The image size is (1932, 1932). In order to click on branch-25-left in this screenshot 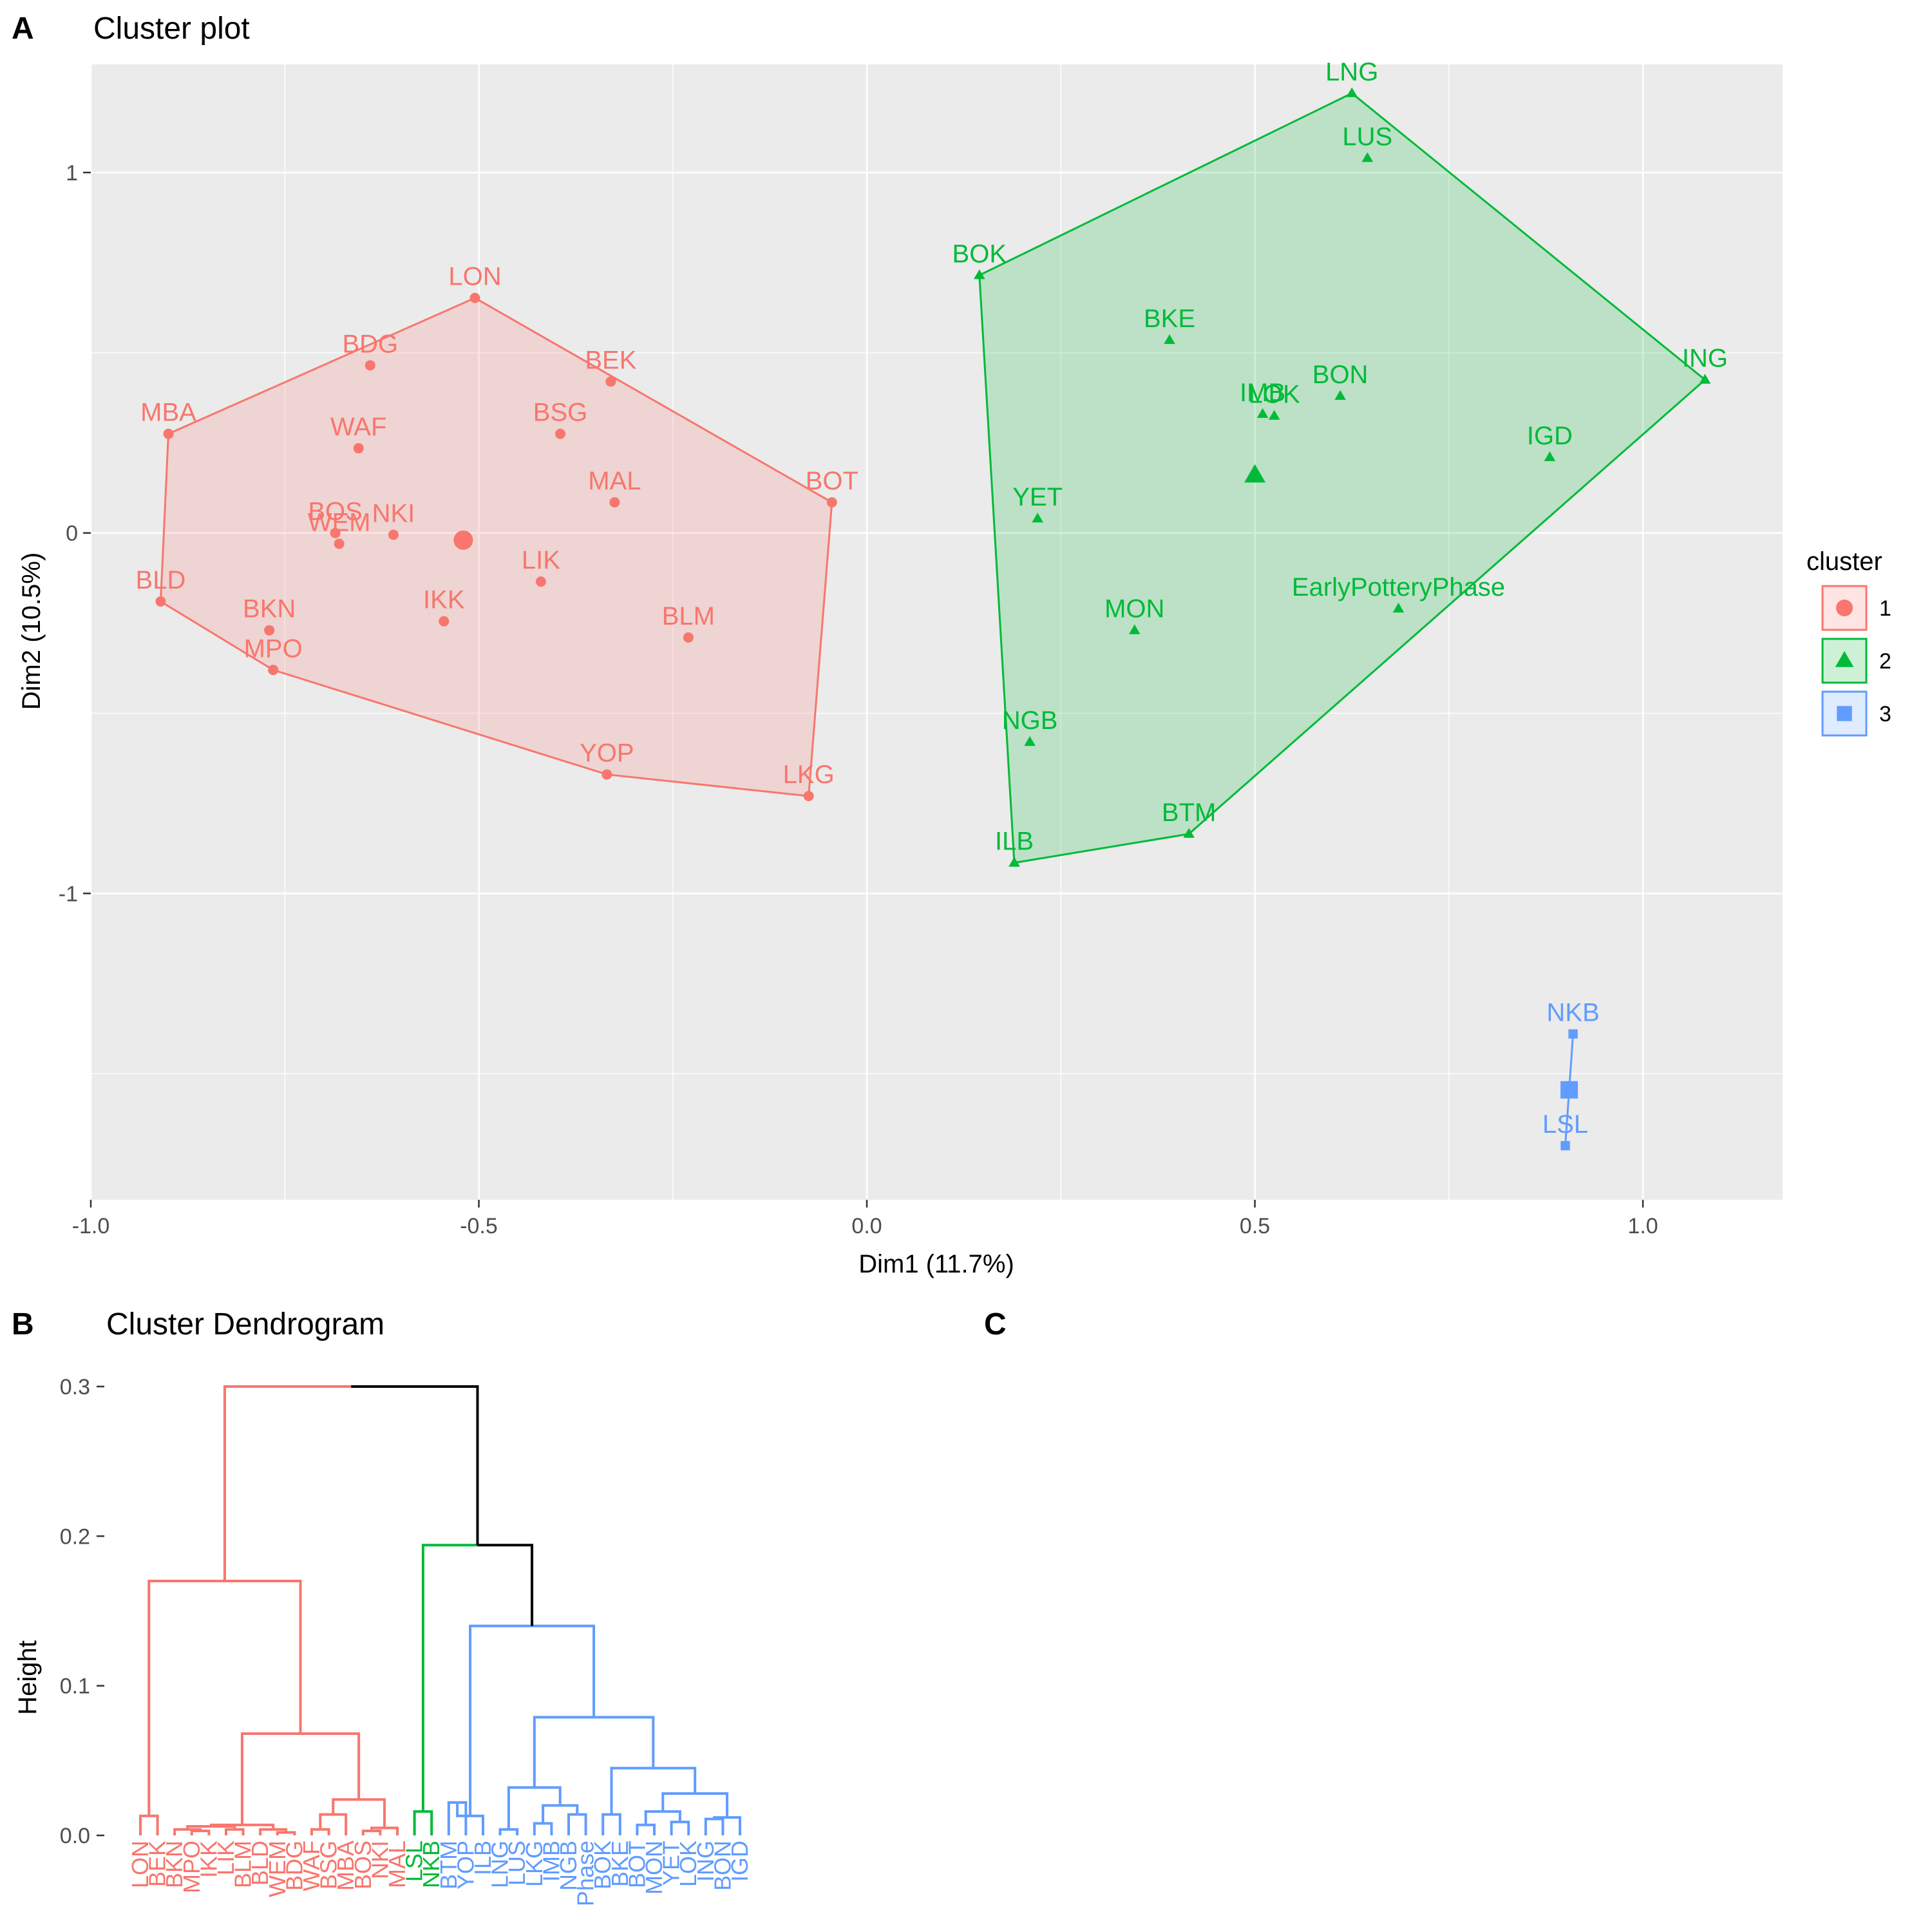, I will do `click(653, 1818)`.